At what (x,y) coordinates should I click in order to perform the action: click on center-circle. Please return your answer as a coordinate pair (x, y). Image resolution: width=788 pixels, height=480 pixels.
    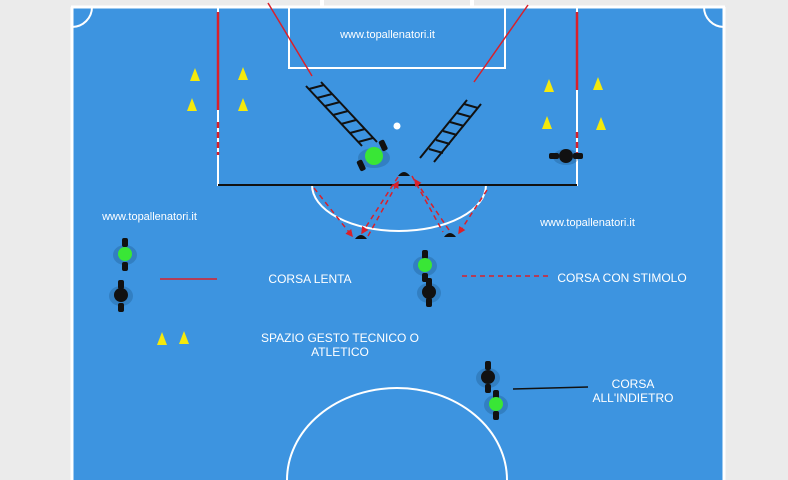
    Looking at the image, I should click on (397, 433).